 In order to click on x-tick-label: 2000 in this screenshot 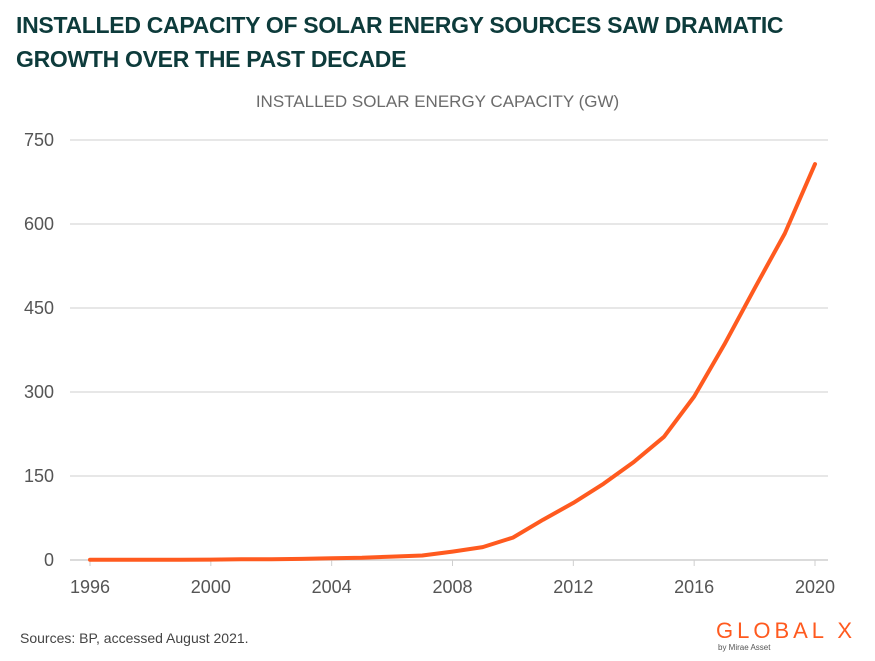, I will do `click(211, 587)`.